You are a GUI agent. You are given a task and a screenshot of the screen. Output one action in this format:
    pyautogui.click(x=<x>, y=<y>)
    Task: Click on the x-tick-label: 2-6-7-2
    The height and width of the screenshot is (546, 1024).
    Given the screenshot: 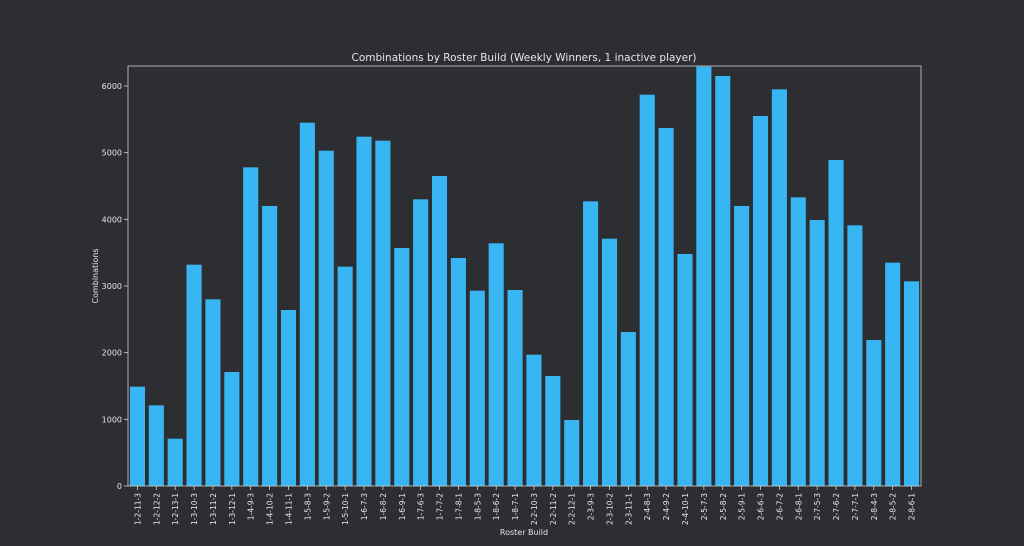 What is the action you would take?
    pyautogui.click(x=779, y=506)
    